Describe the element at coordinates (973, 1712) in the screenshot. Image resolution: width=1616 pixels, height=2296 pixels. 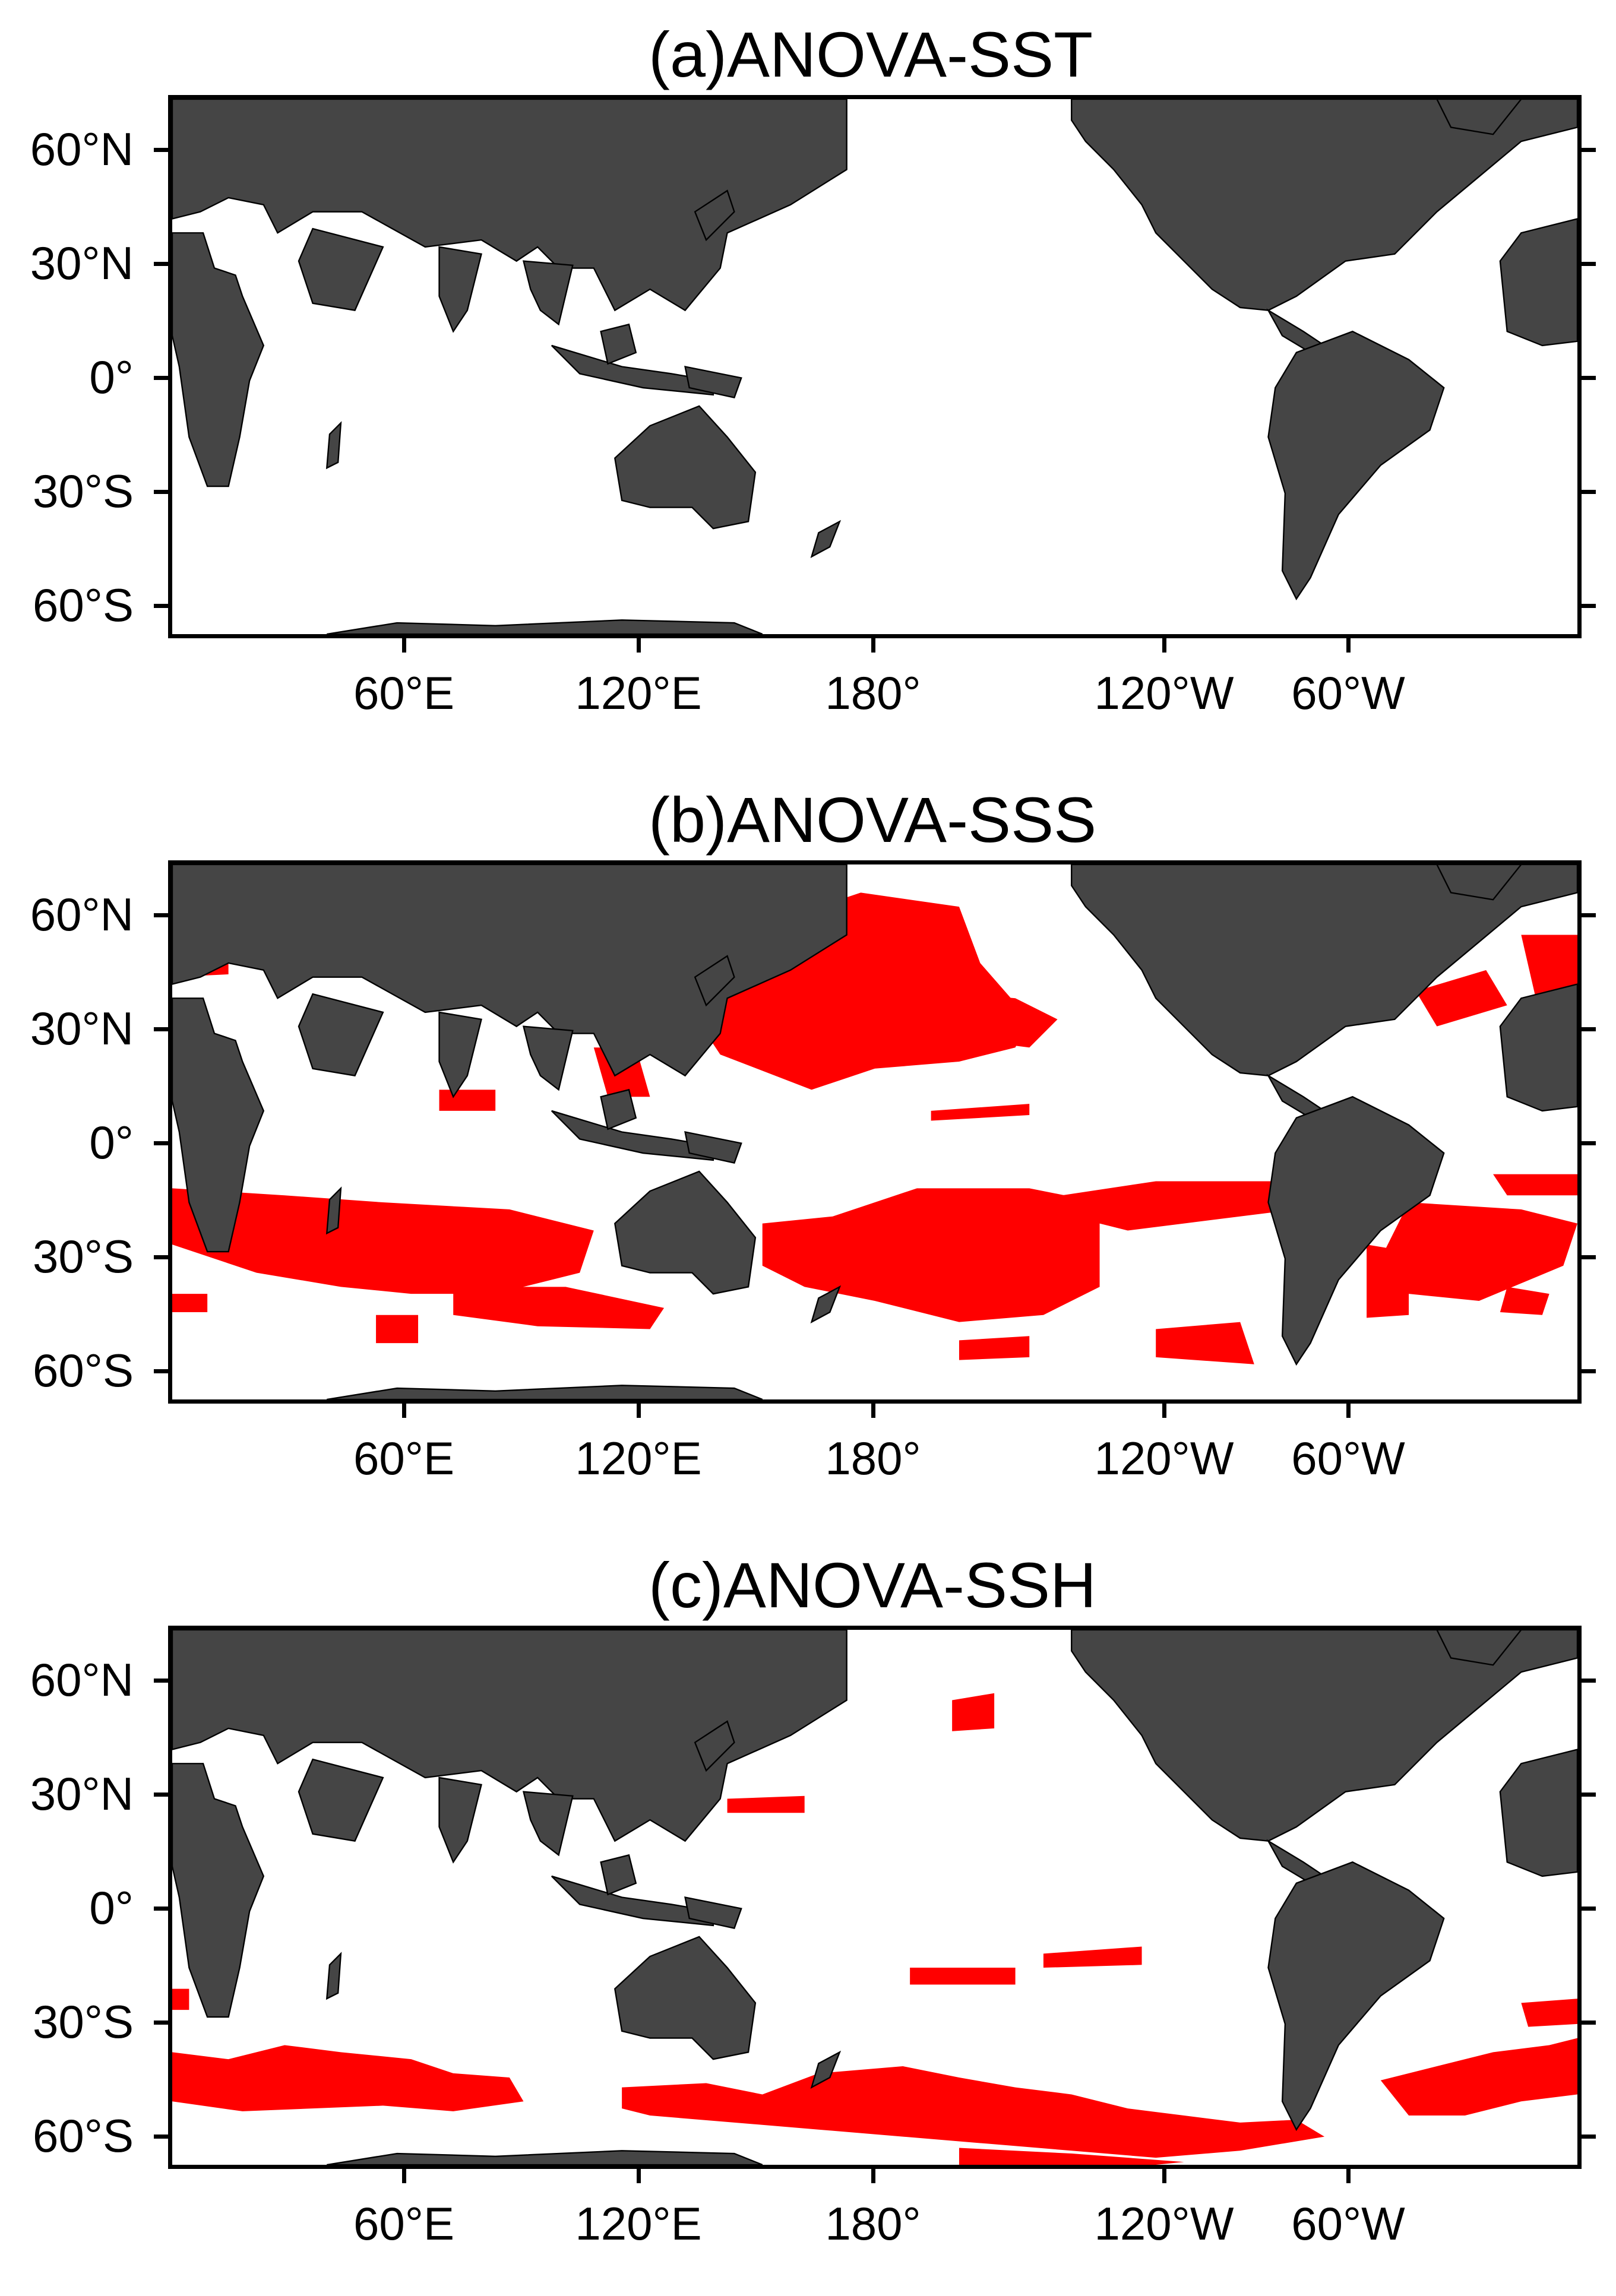
I see `sig-north-pacific-blob` at that location.